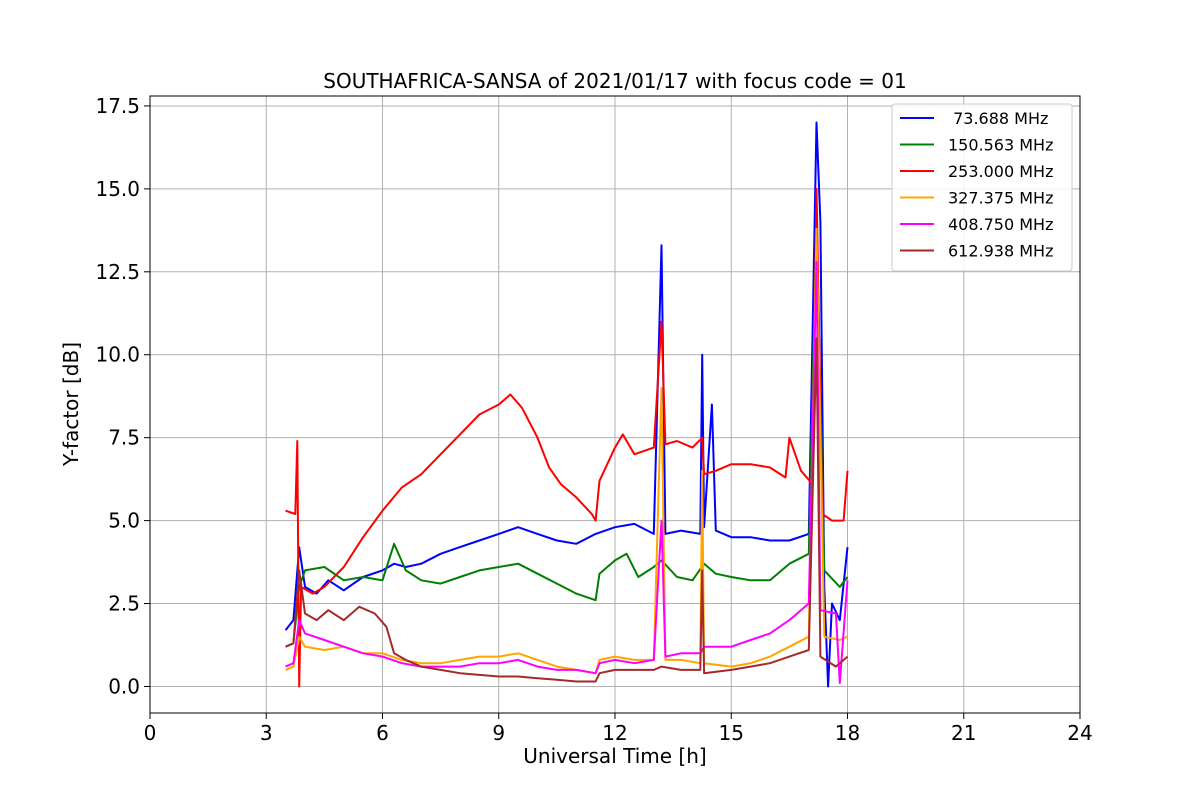 Image resolution: width=1200 pixels, height=800 pixels. Describe the element at coordinates (117, 189) in the screenshot. I see `y-tick-label: 15.0` at that location.